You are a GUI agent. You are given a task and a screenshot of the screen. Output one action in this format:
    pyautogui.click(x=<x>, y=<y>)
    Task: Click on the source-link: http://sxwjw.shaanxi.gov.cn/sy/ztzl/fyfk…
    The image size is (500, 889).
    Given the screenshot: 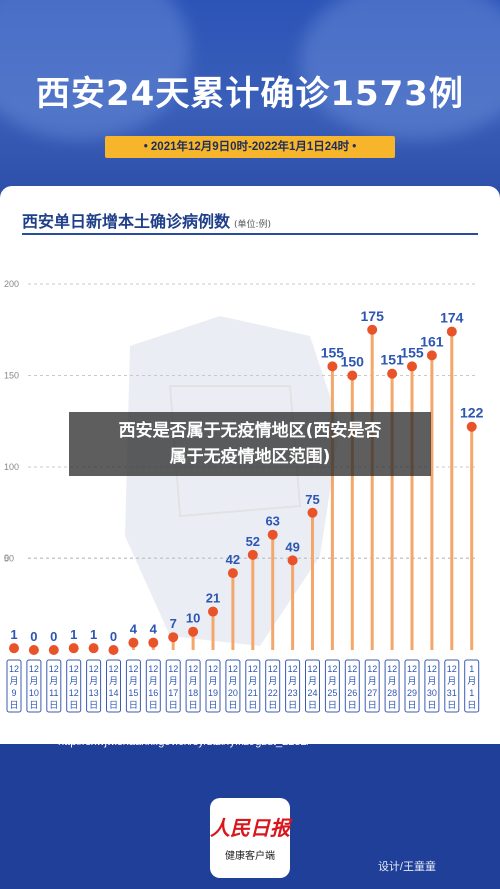 What is the action you would take?
    pyautogui.click(x=184, y=742)
    